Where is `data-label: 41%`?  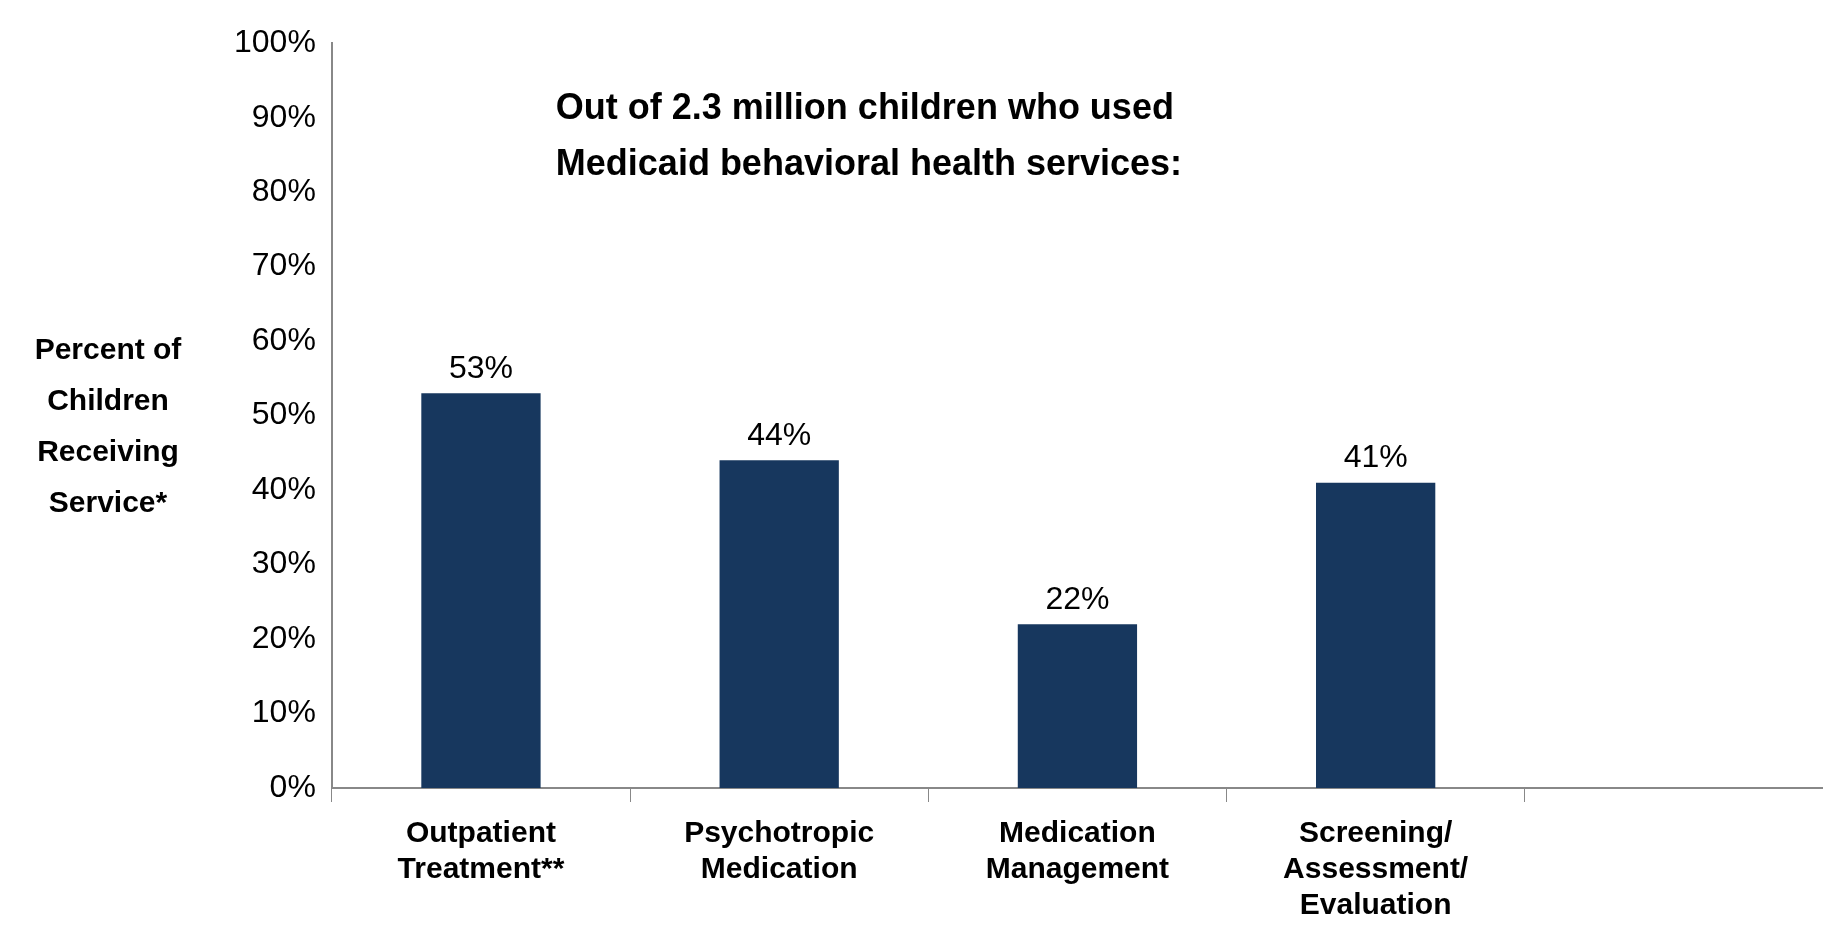 data-label: 41% is located at coordinates (1375, 456).